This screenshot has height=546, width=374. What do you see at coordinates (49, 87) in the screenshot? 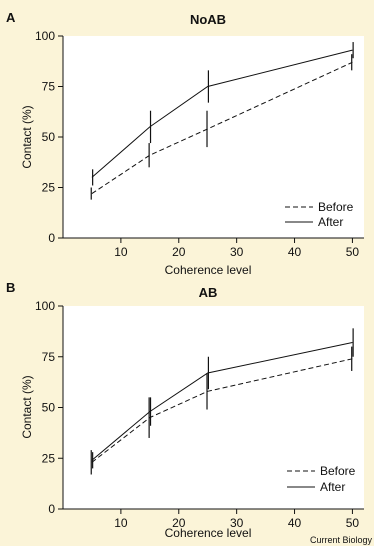
I see `panel-a-y-tick-label: 75` at bounding box center [49, 87].